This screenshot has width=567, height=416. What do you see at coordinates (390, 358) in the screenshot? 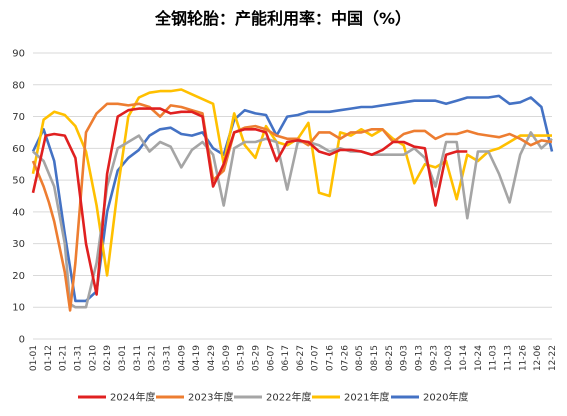
I see `x-tick-label: 08-25` at bounding box center [390, 358].